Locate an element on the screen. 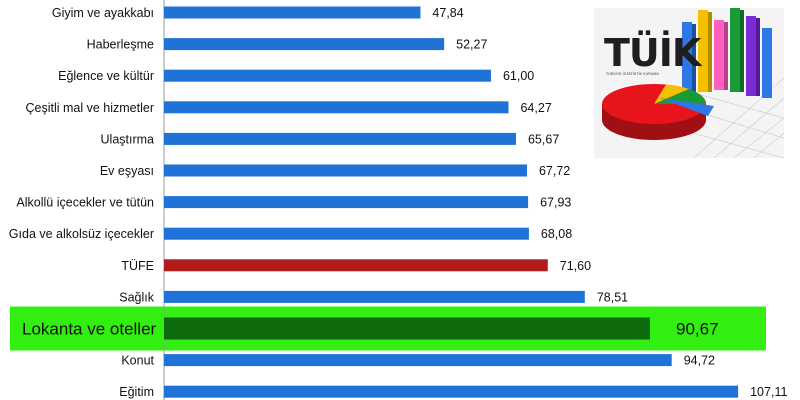  value-label-3: 64,27 is located at coordinates (535, 108).